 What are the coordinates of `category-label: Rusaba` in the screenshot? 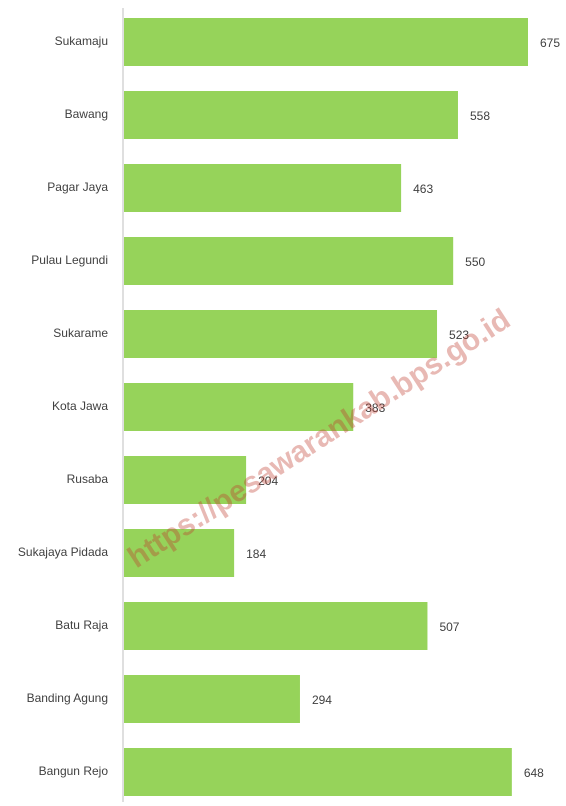 It's located at (88, 479).